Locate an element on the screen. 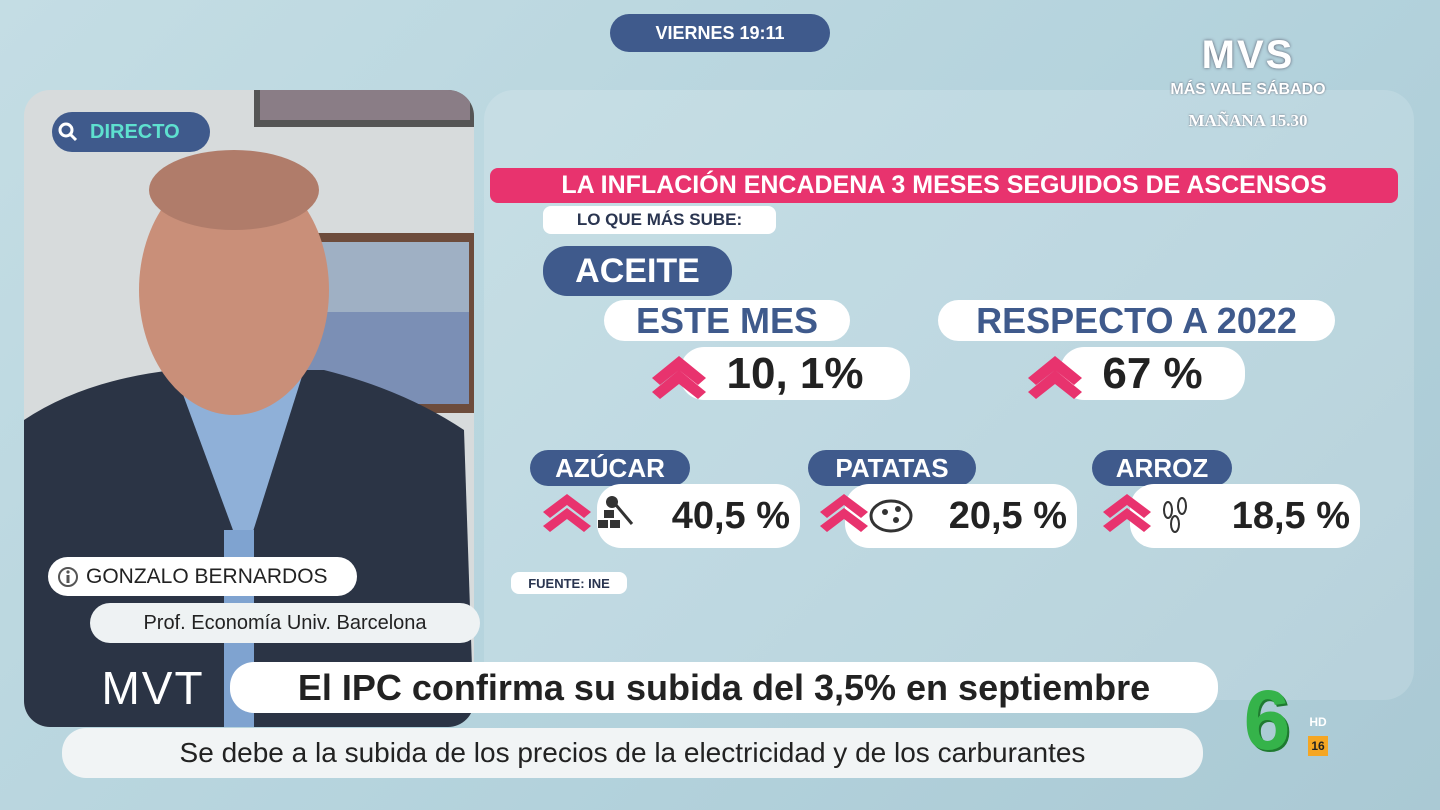 This screenshot has height=810, width=1440. main-item: ACEITE is located at coordinates (637, 271).